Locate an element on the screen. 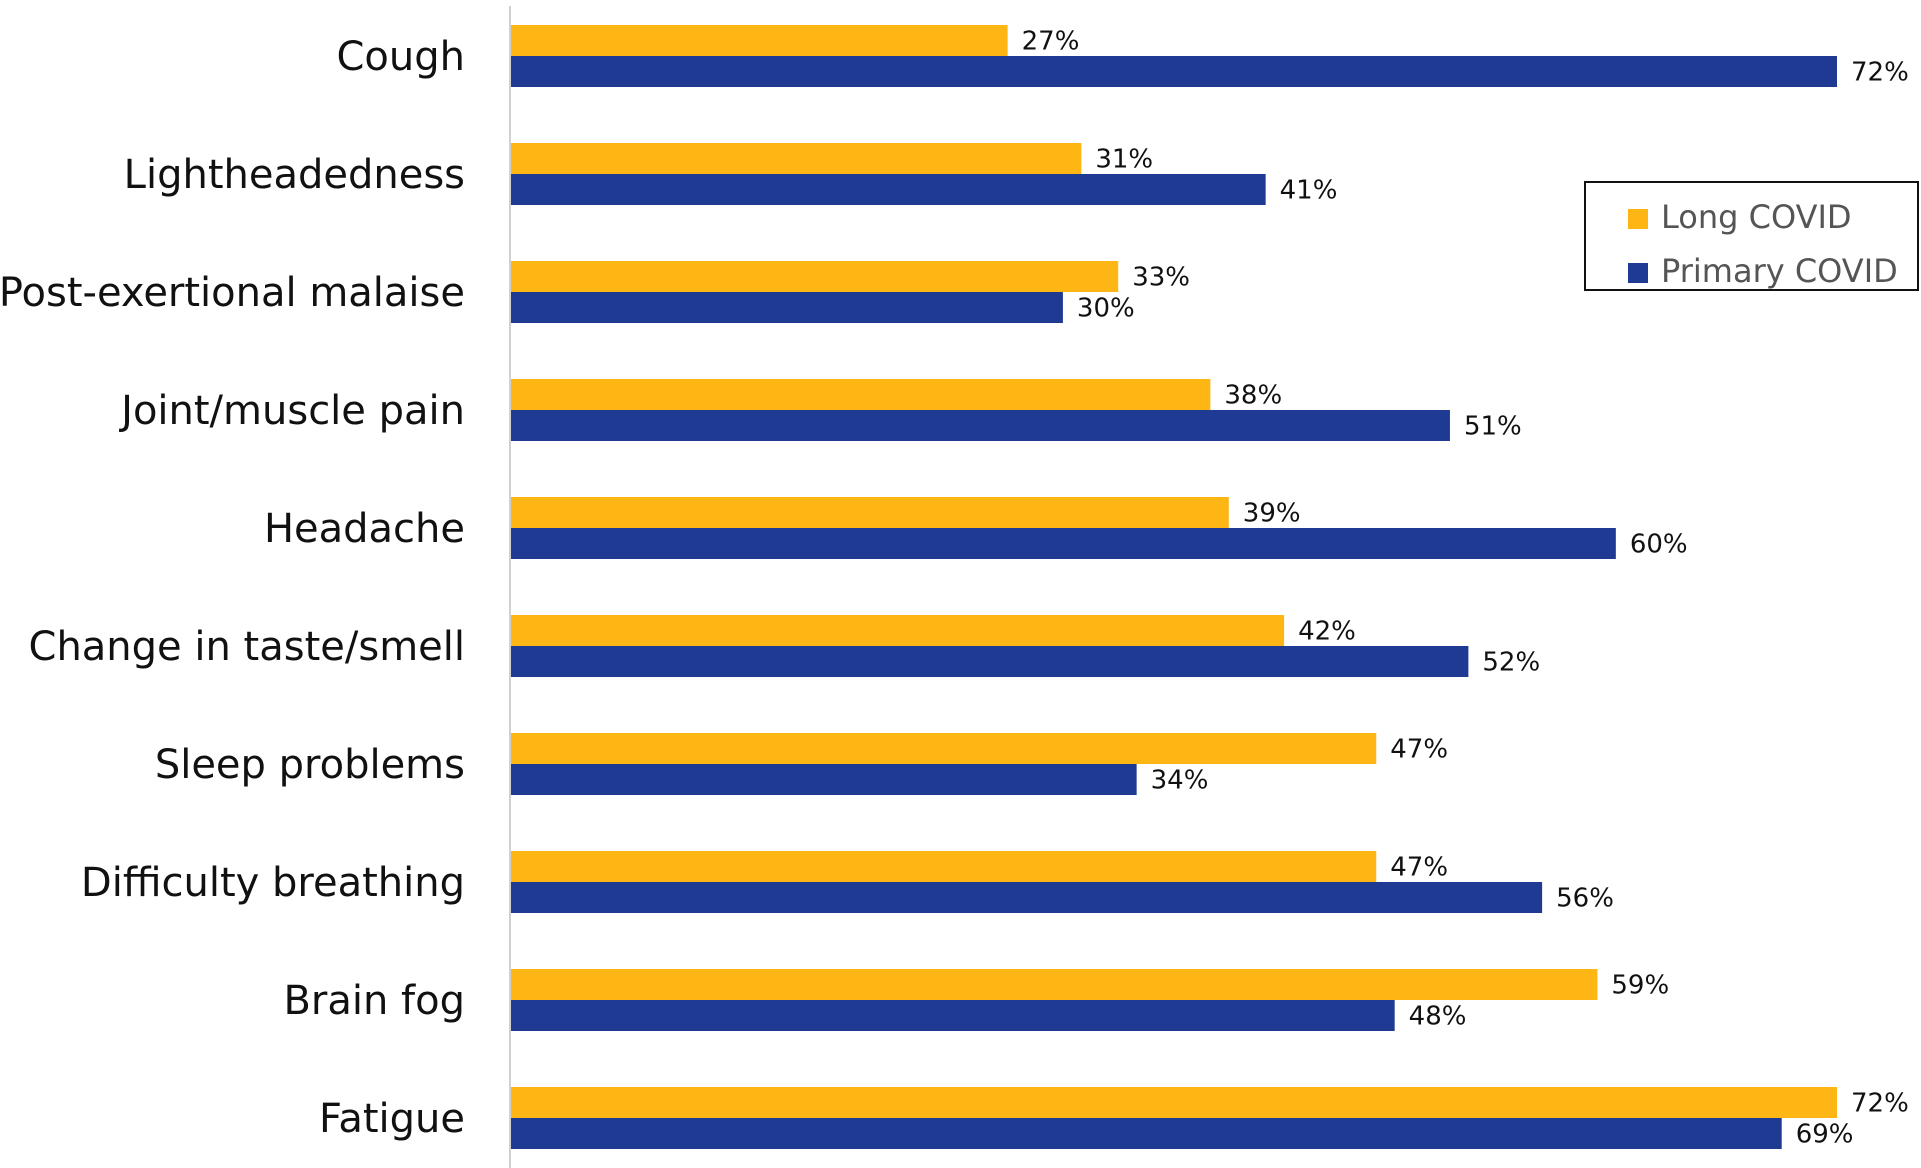  data-label-primary-covid-headache: 60% is located at coordinates (1659, 545).